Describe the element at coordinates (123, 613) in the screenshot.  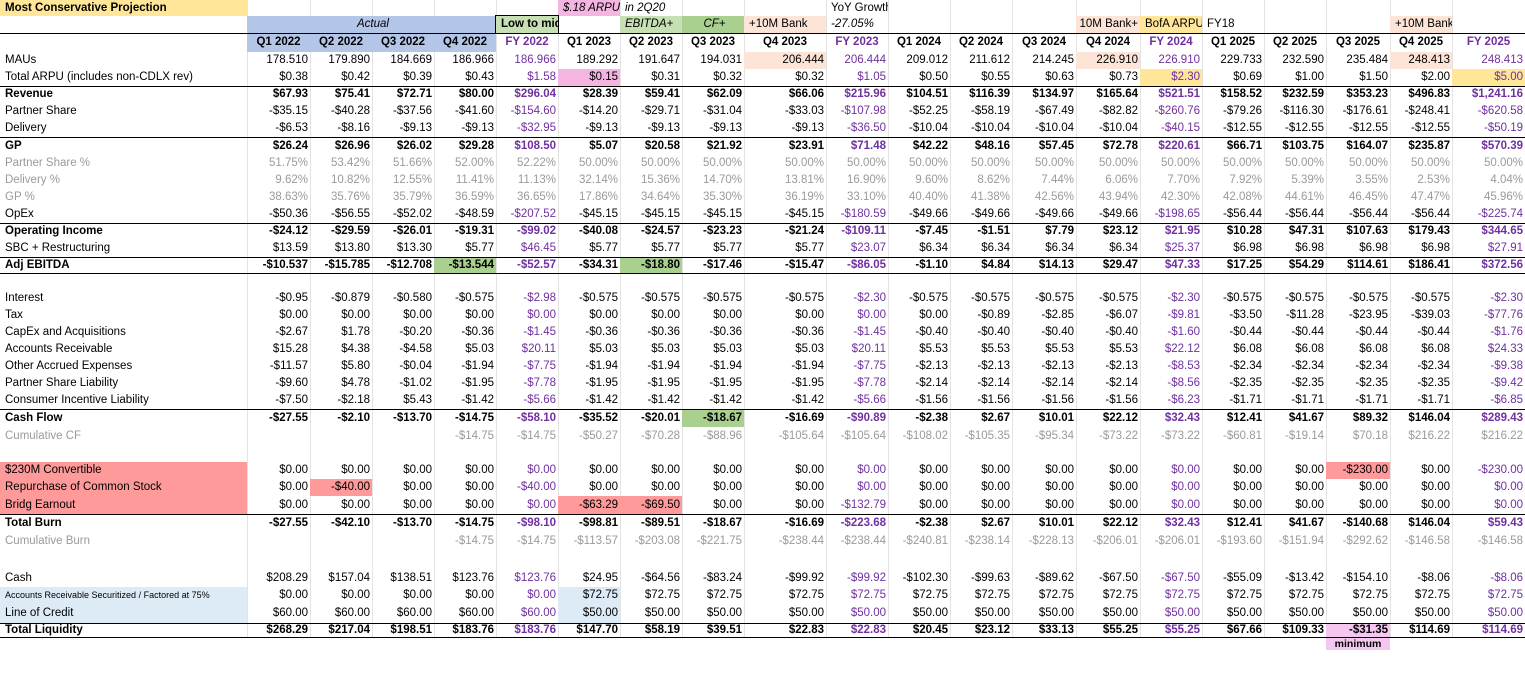
I see `row-label: Line of Credit` at that location.